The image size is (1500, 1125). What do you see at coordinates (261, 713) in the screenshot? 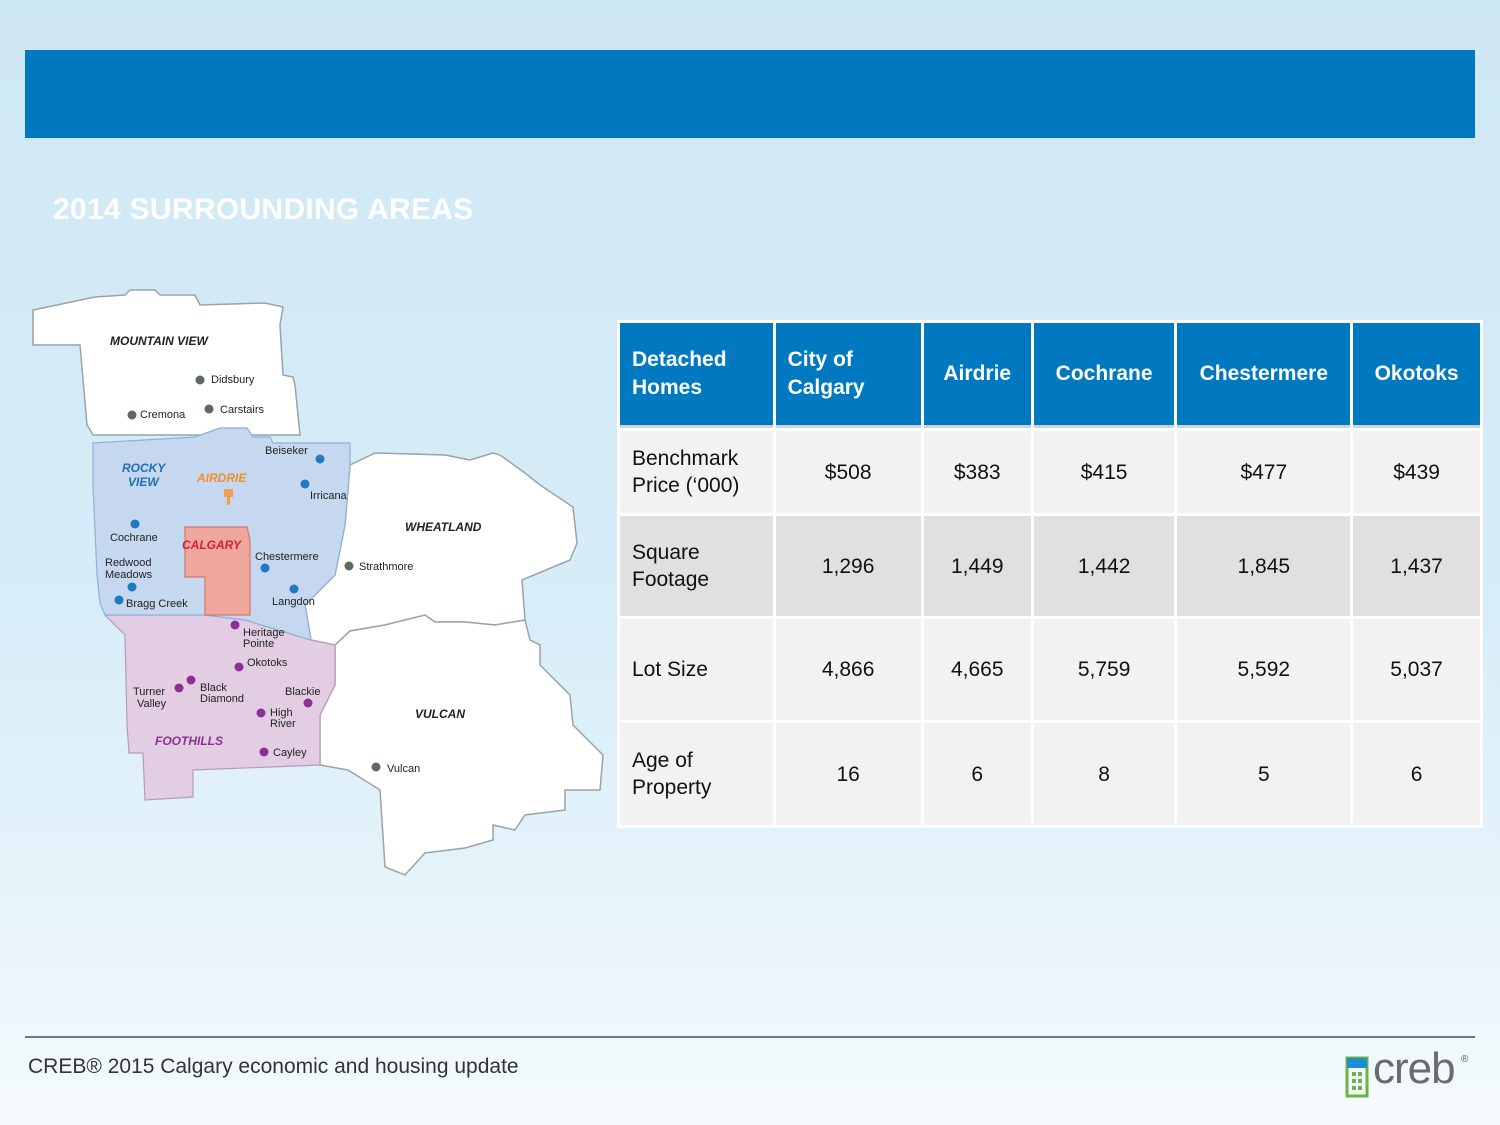
I see `dot-high-river` at bounding box center [261, 713].